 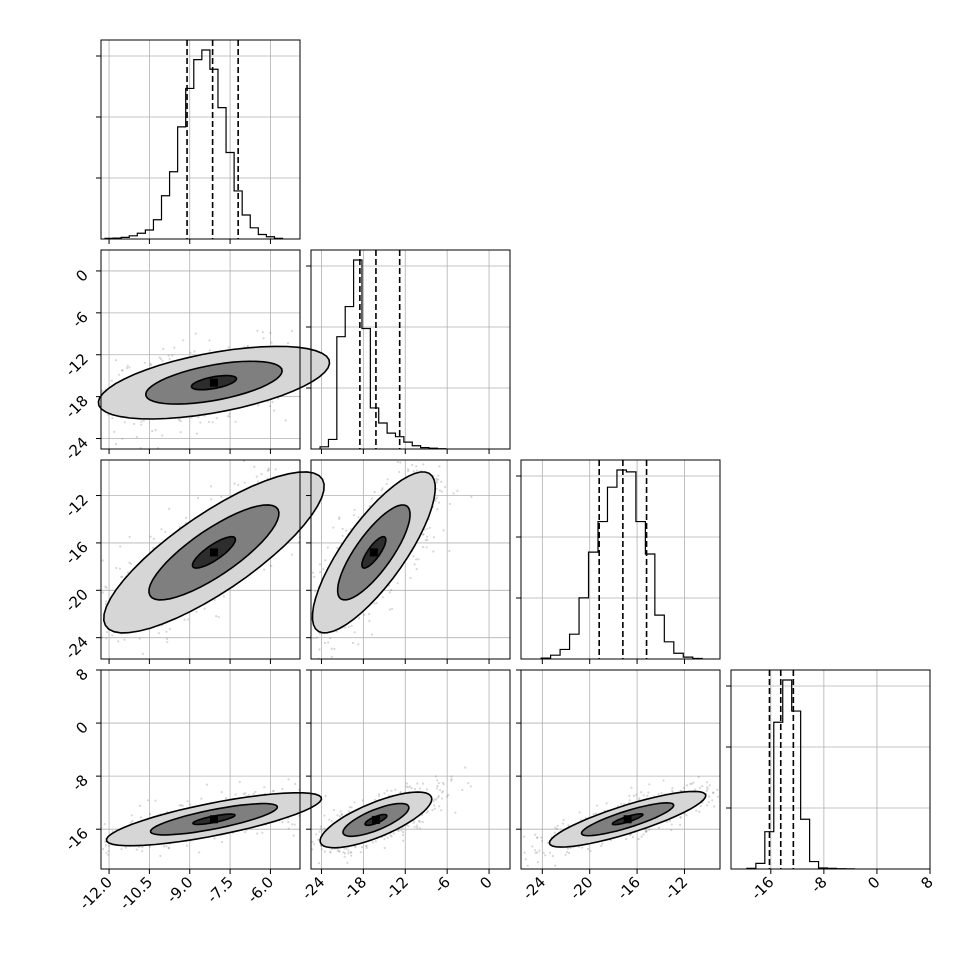 What do you see at coordinates (81, 727) in the screenshot?
I see `y-tick-label: 0` at bounding box center [81, 727].